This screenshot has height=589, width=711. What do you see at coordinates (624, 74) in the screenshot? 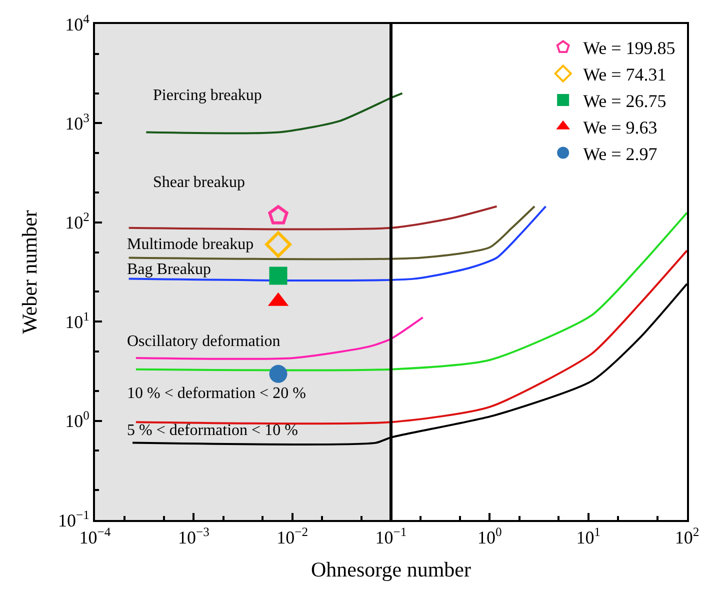
I see `legend-label: We = 74.31` at bounding box center [624, 74].